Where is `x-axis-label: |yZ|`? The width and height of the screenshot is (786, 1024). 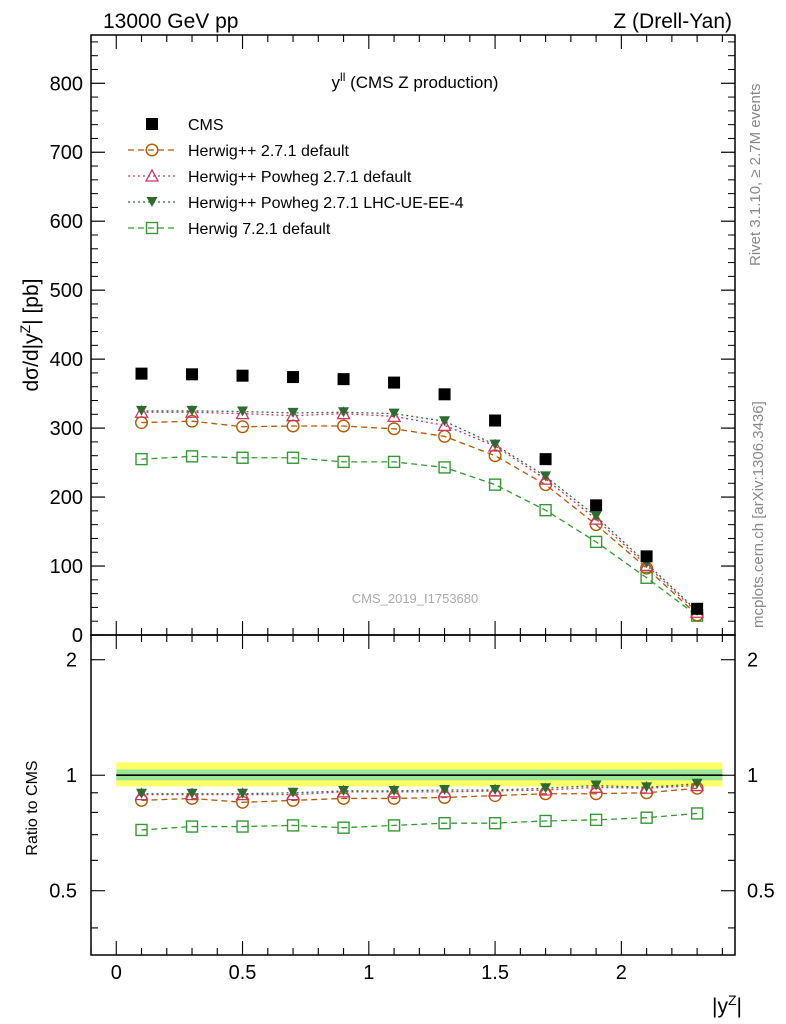 x-axis-label: |yZ| is located at coordinates (727, 1005).